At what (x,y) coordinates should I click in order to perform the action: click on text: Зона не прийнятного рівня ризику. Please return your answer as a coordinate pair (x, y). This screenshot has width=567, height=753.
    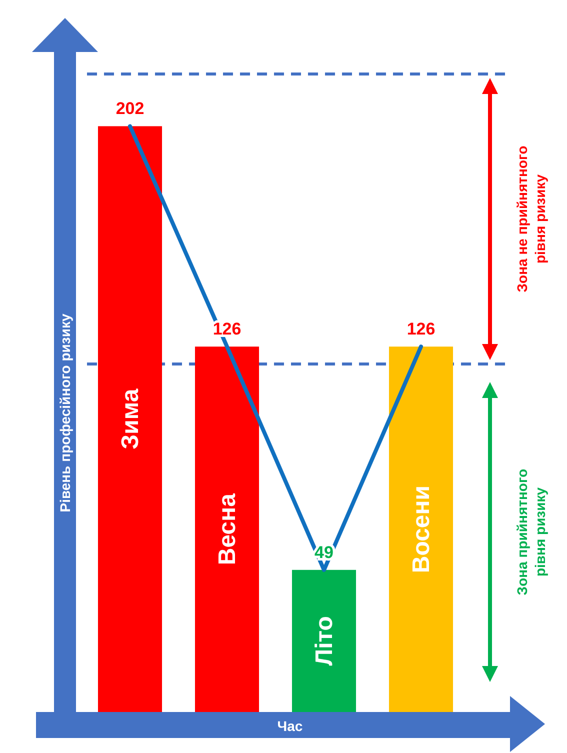
    Looking at the image, I should click on (531, 219).